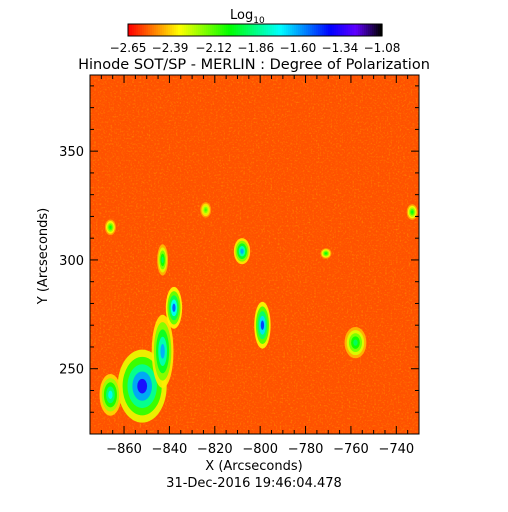  Describe the element at coordinates (253, 466) in the screenshot. I see `x-axis-label: X (Arcseconds)` at that location.